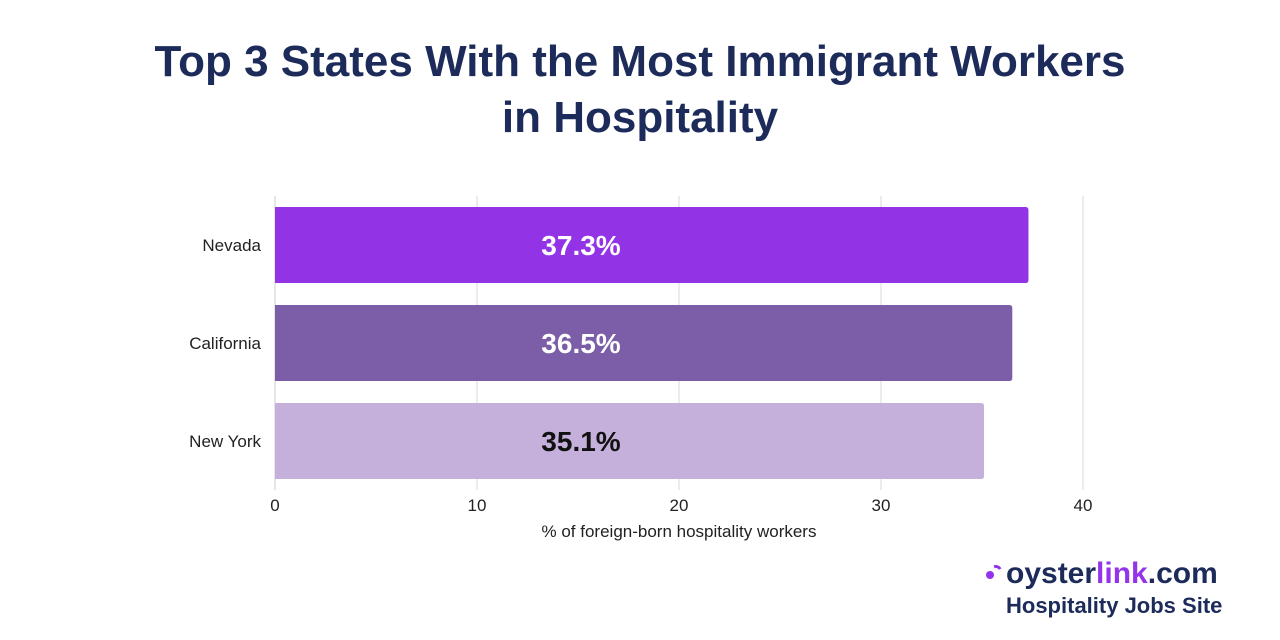 This screenshot has width=1280, height=640. What do you see at coordinates (652, 245) in the screenshot?
I see `bar-nevada` at bounding box center [652, 245].